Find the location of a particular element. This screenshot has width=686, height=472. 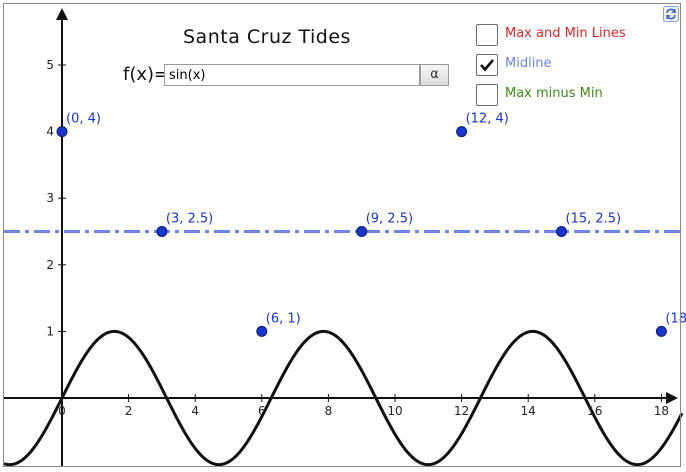

x-tick-label: 0 is located at coordinates (62, 411).